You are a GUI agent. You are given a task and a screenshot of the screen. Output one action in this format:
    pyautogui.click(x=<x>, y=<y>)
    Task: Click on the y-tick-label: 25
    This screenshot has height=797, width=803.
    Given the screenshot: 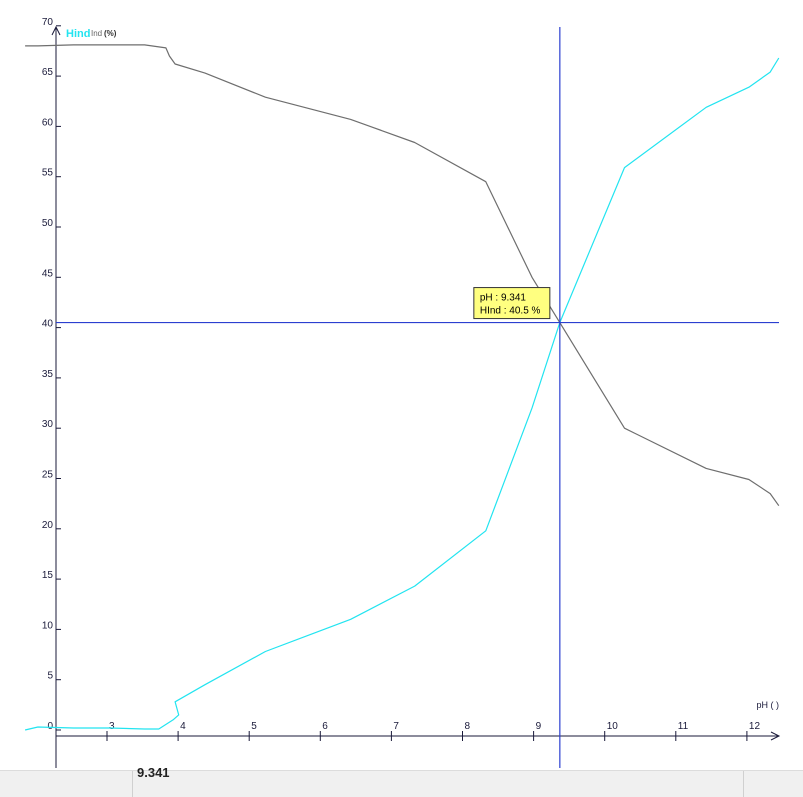 What is the action you would take?
    pyautogui.click(x=48, y=475)
    